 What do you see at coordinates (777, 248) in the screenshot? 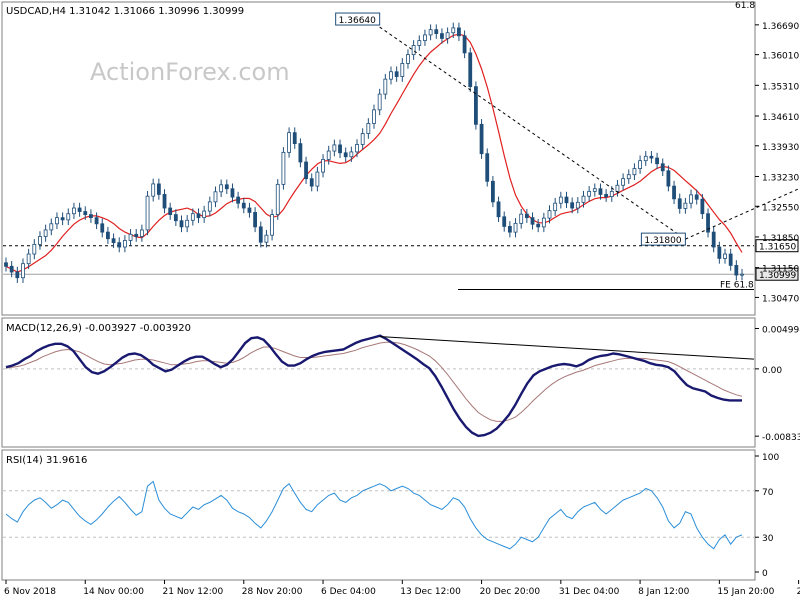
I see `level-label: 1.31650` at bounding box center [777, 248].